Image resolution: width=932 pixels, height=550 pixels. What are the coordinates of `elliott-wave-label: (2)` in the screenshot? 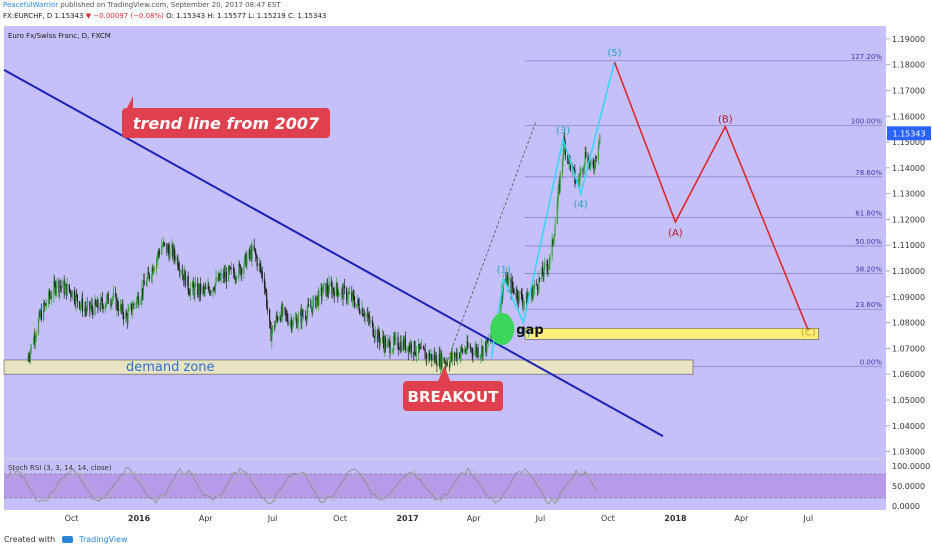 It's located at (523, 334).